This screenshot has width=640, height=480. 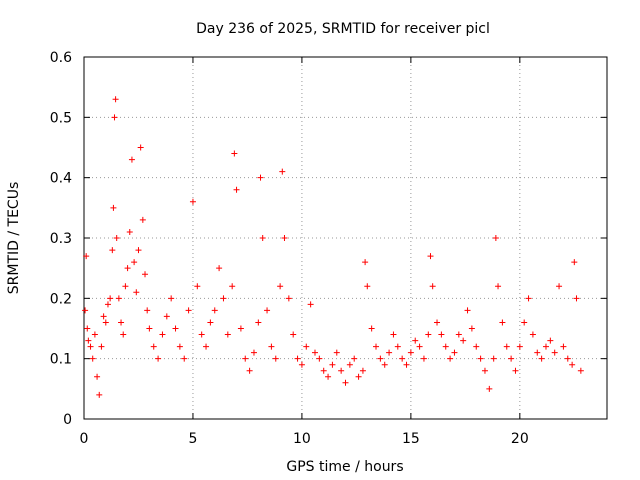 What do you see at coordinates (61, 179) in the screenshot?
I see `y-tick-label: 0.4` at bounding box center [61, 179].